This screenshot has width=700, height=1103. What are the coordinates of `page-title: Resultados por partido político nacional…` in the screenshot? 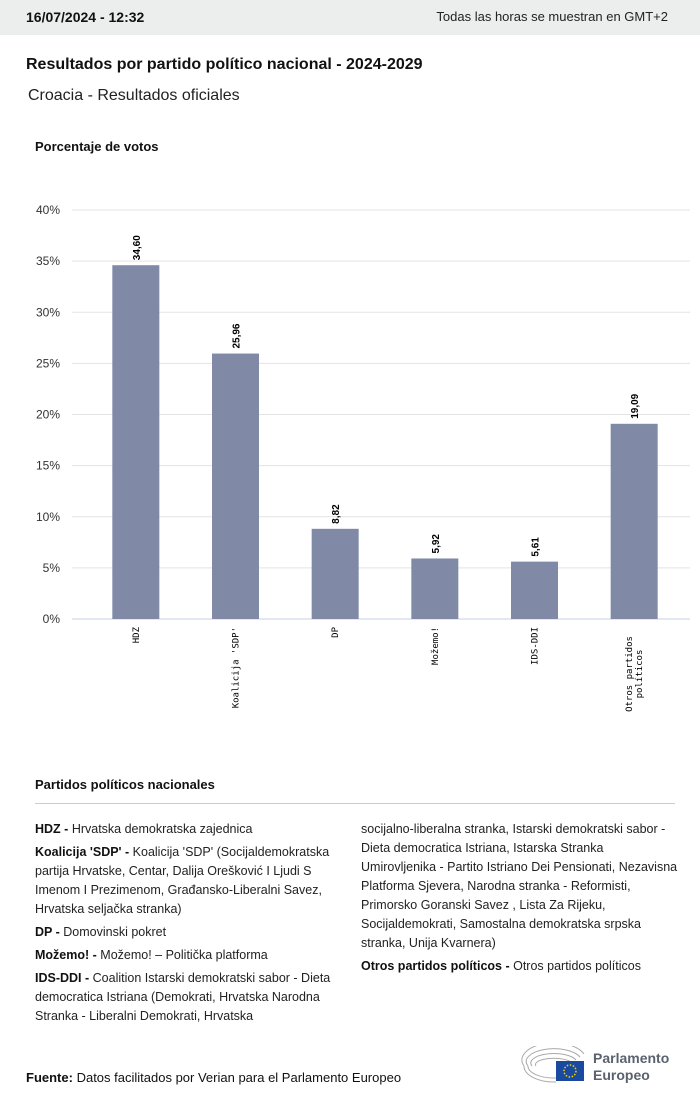 It's located at (224, 64).